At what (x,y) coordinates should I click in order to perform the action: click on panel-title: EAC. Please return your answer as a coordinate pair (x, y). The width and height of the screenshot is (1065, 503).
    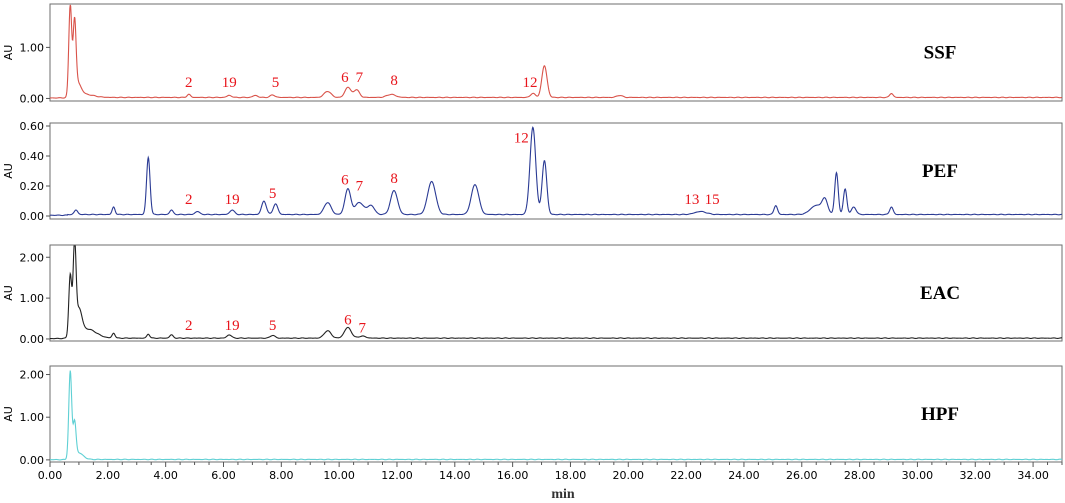
    Looking at the image, I should click on (940, 293).